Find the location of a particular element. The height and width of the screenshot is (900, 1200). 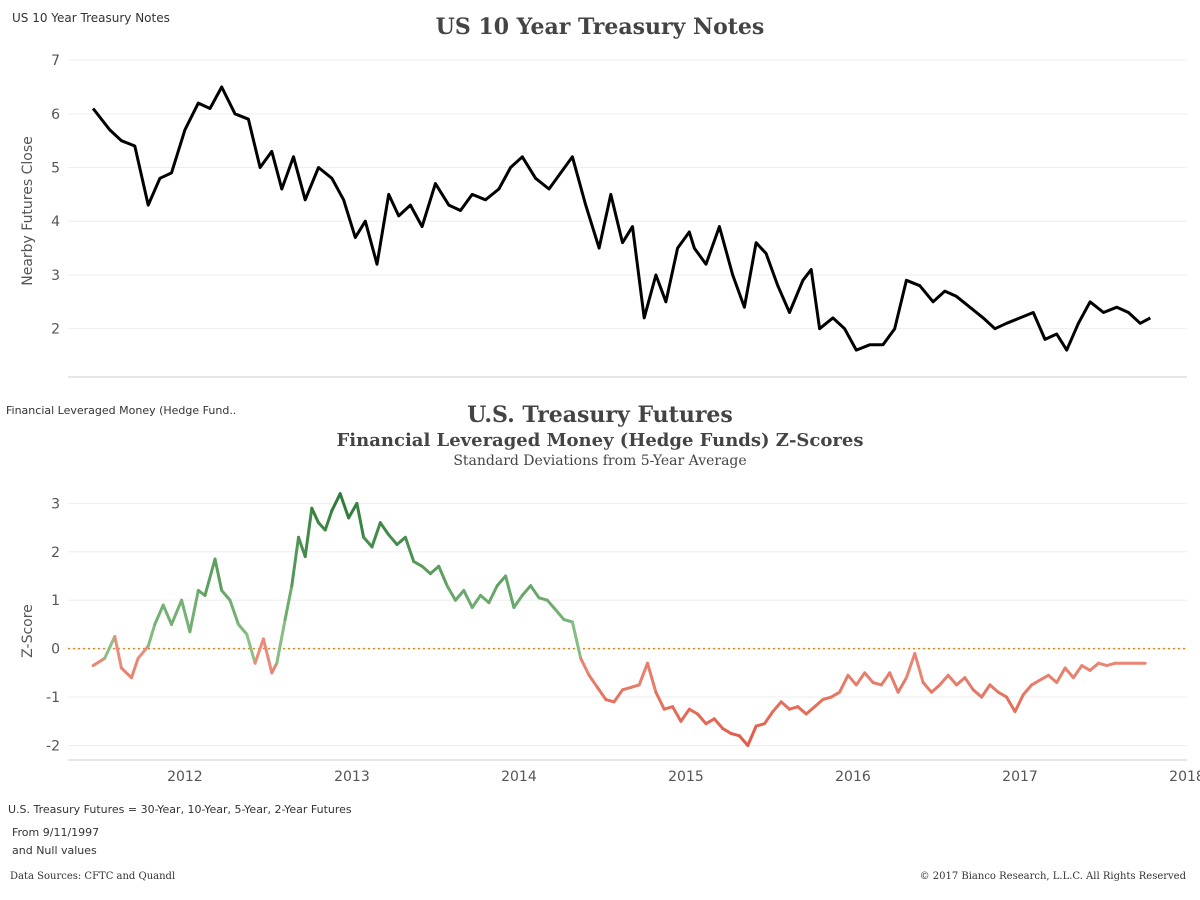

bottom-x-tick-label: 2016 is located at coordinates (853, 777).